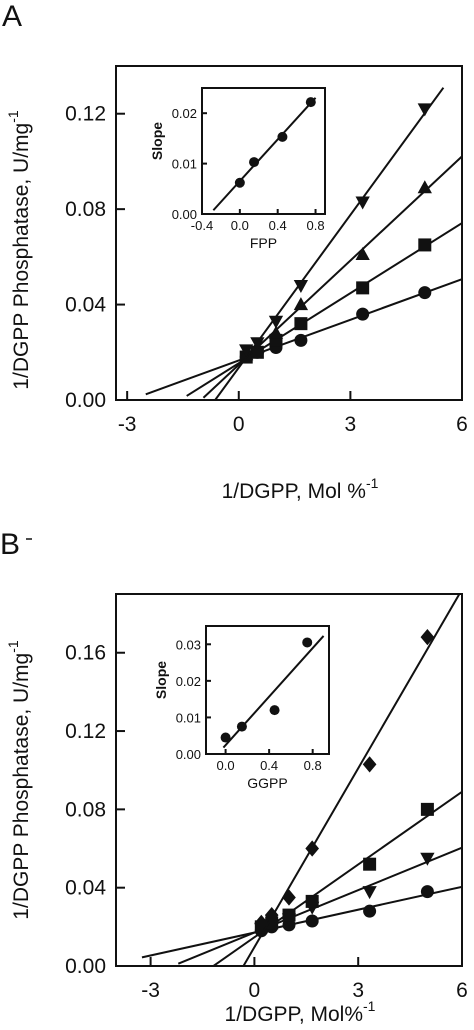 This screenshot has width=474, height=1030. What do you see at coordinates (301, 922) in the screenshot?
I see `fit-line-circle` at bounding box center [301, 922].